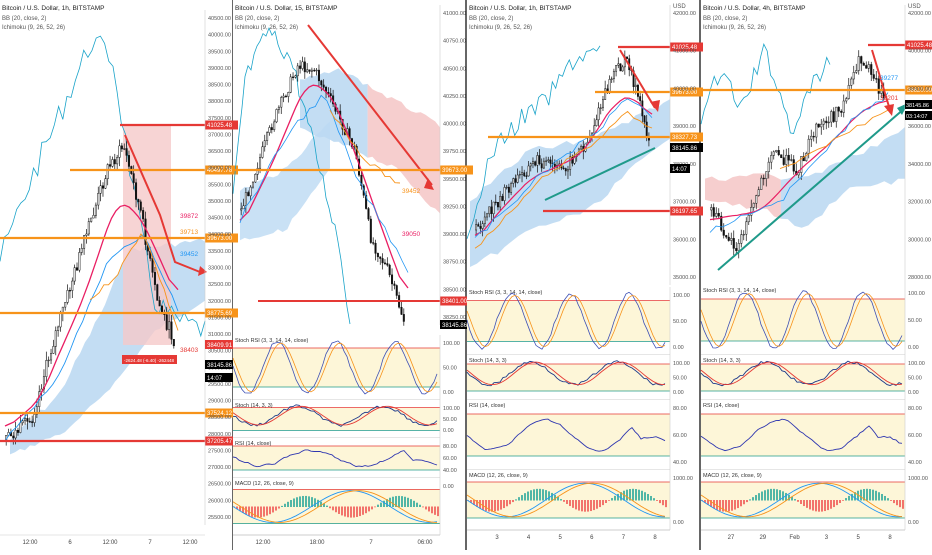 This screenshot has width=932, height=555. I want to click on panel-4-rsi-band, so click(803, 435).